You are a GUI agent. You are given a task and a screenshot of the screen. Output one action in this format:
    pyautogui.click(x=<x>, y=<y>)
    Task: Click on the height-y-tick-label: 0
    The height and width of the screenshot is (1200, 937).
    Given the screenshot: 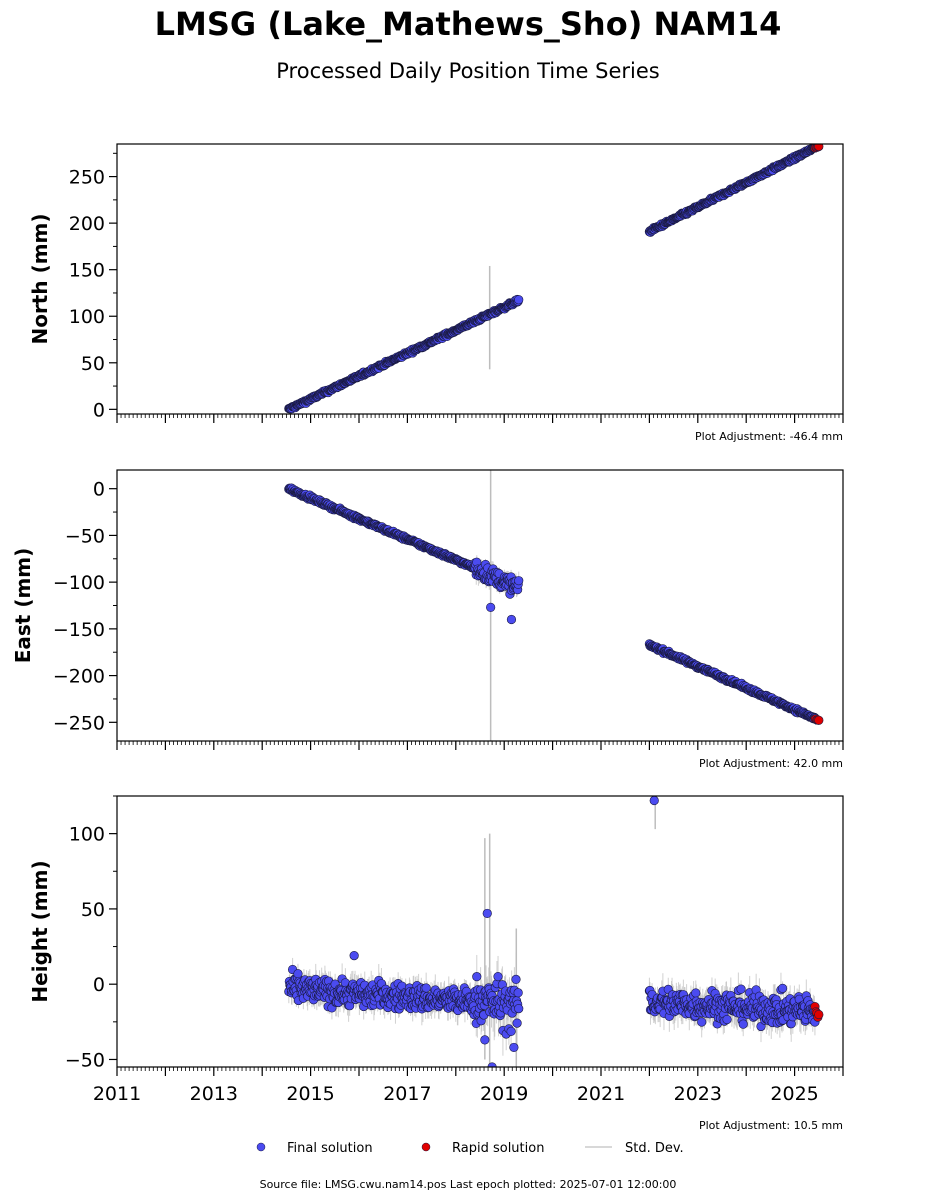 What is the action you would take?
    pyautogui.click(x=99, y=985)
    